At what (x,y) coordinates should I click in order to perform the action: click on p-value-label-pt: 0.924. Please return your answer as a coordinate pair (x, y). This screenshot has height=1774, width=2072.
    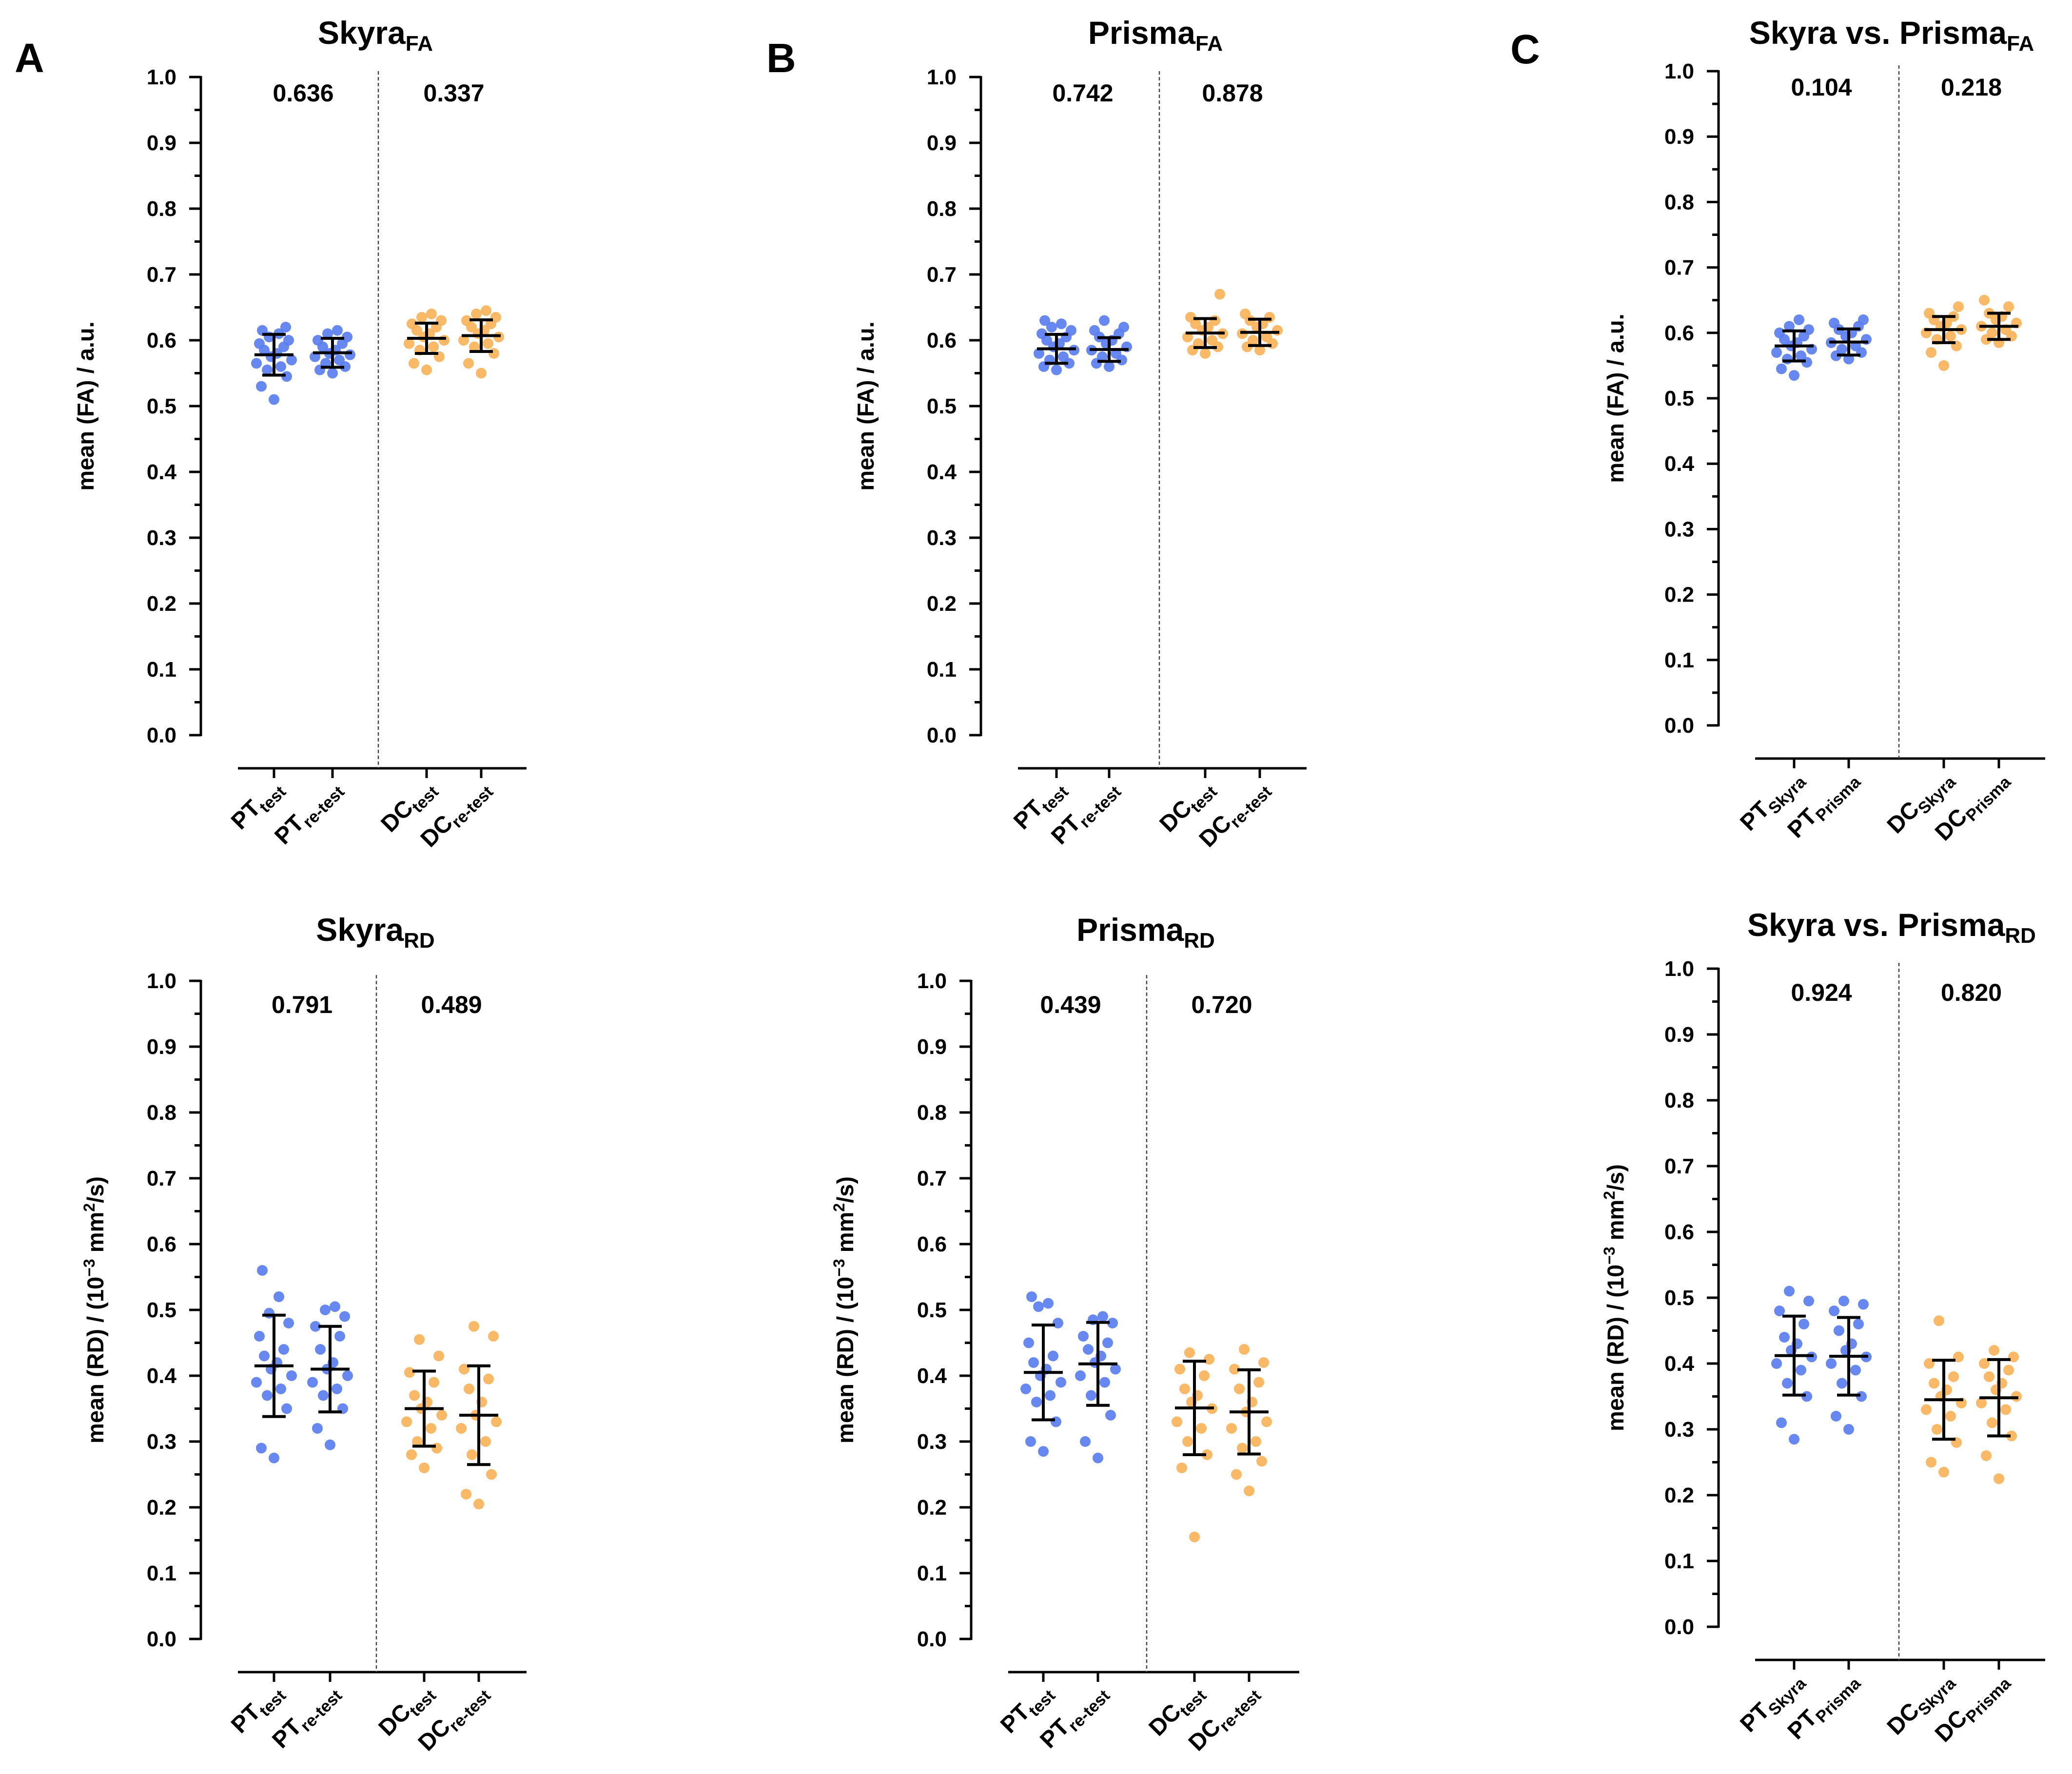
    Looking at the image, I should click on (1821, 992).